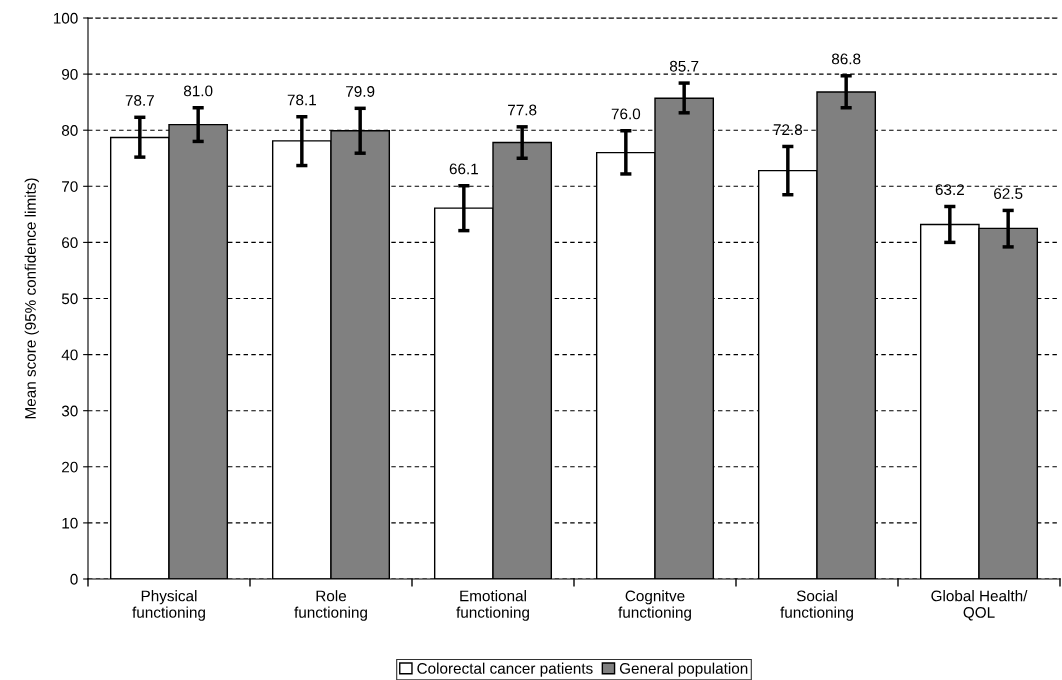  What do you see at coordinates (626, 114) in the screenshot?
I see `data-label: 76.0` at bounding box center [626, 114].